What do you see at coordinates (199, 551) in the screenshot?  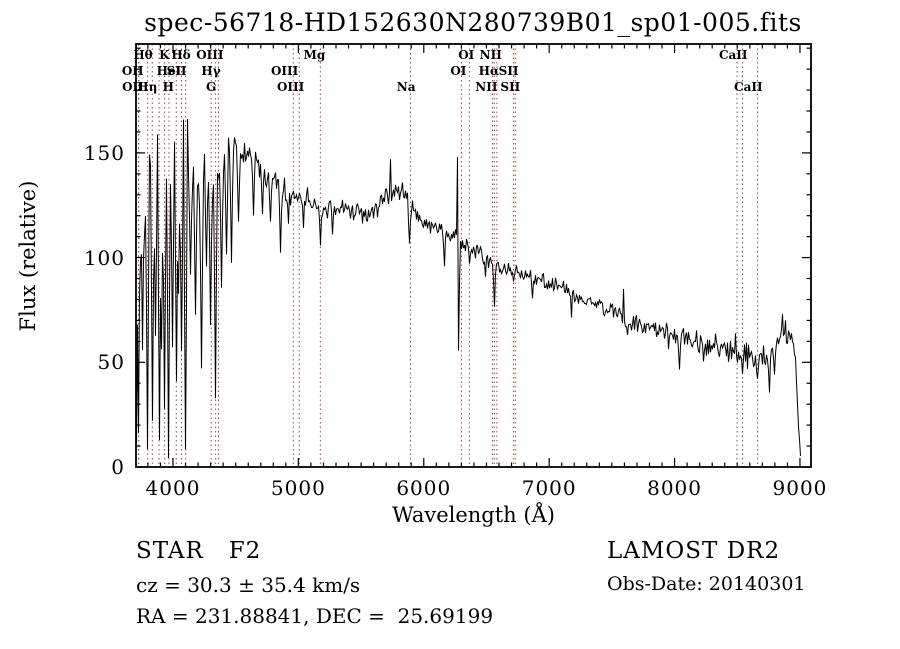 I see `object-class-label: STAR F2` at bounding box center [199, 551].